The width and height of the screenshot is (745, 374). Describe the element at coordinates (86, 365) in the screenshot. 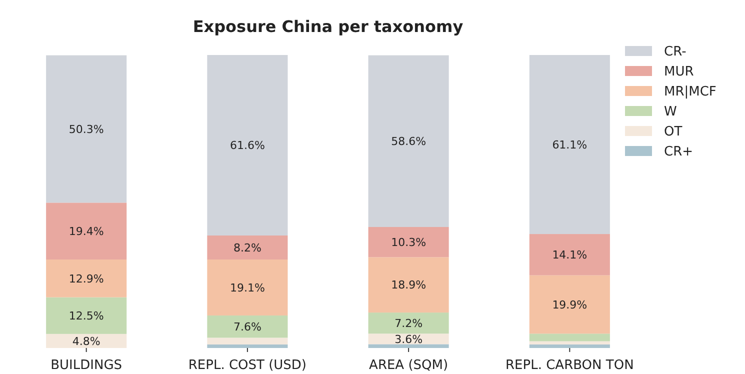

I see `x-tick-label: BUILDINGS` at that location.